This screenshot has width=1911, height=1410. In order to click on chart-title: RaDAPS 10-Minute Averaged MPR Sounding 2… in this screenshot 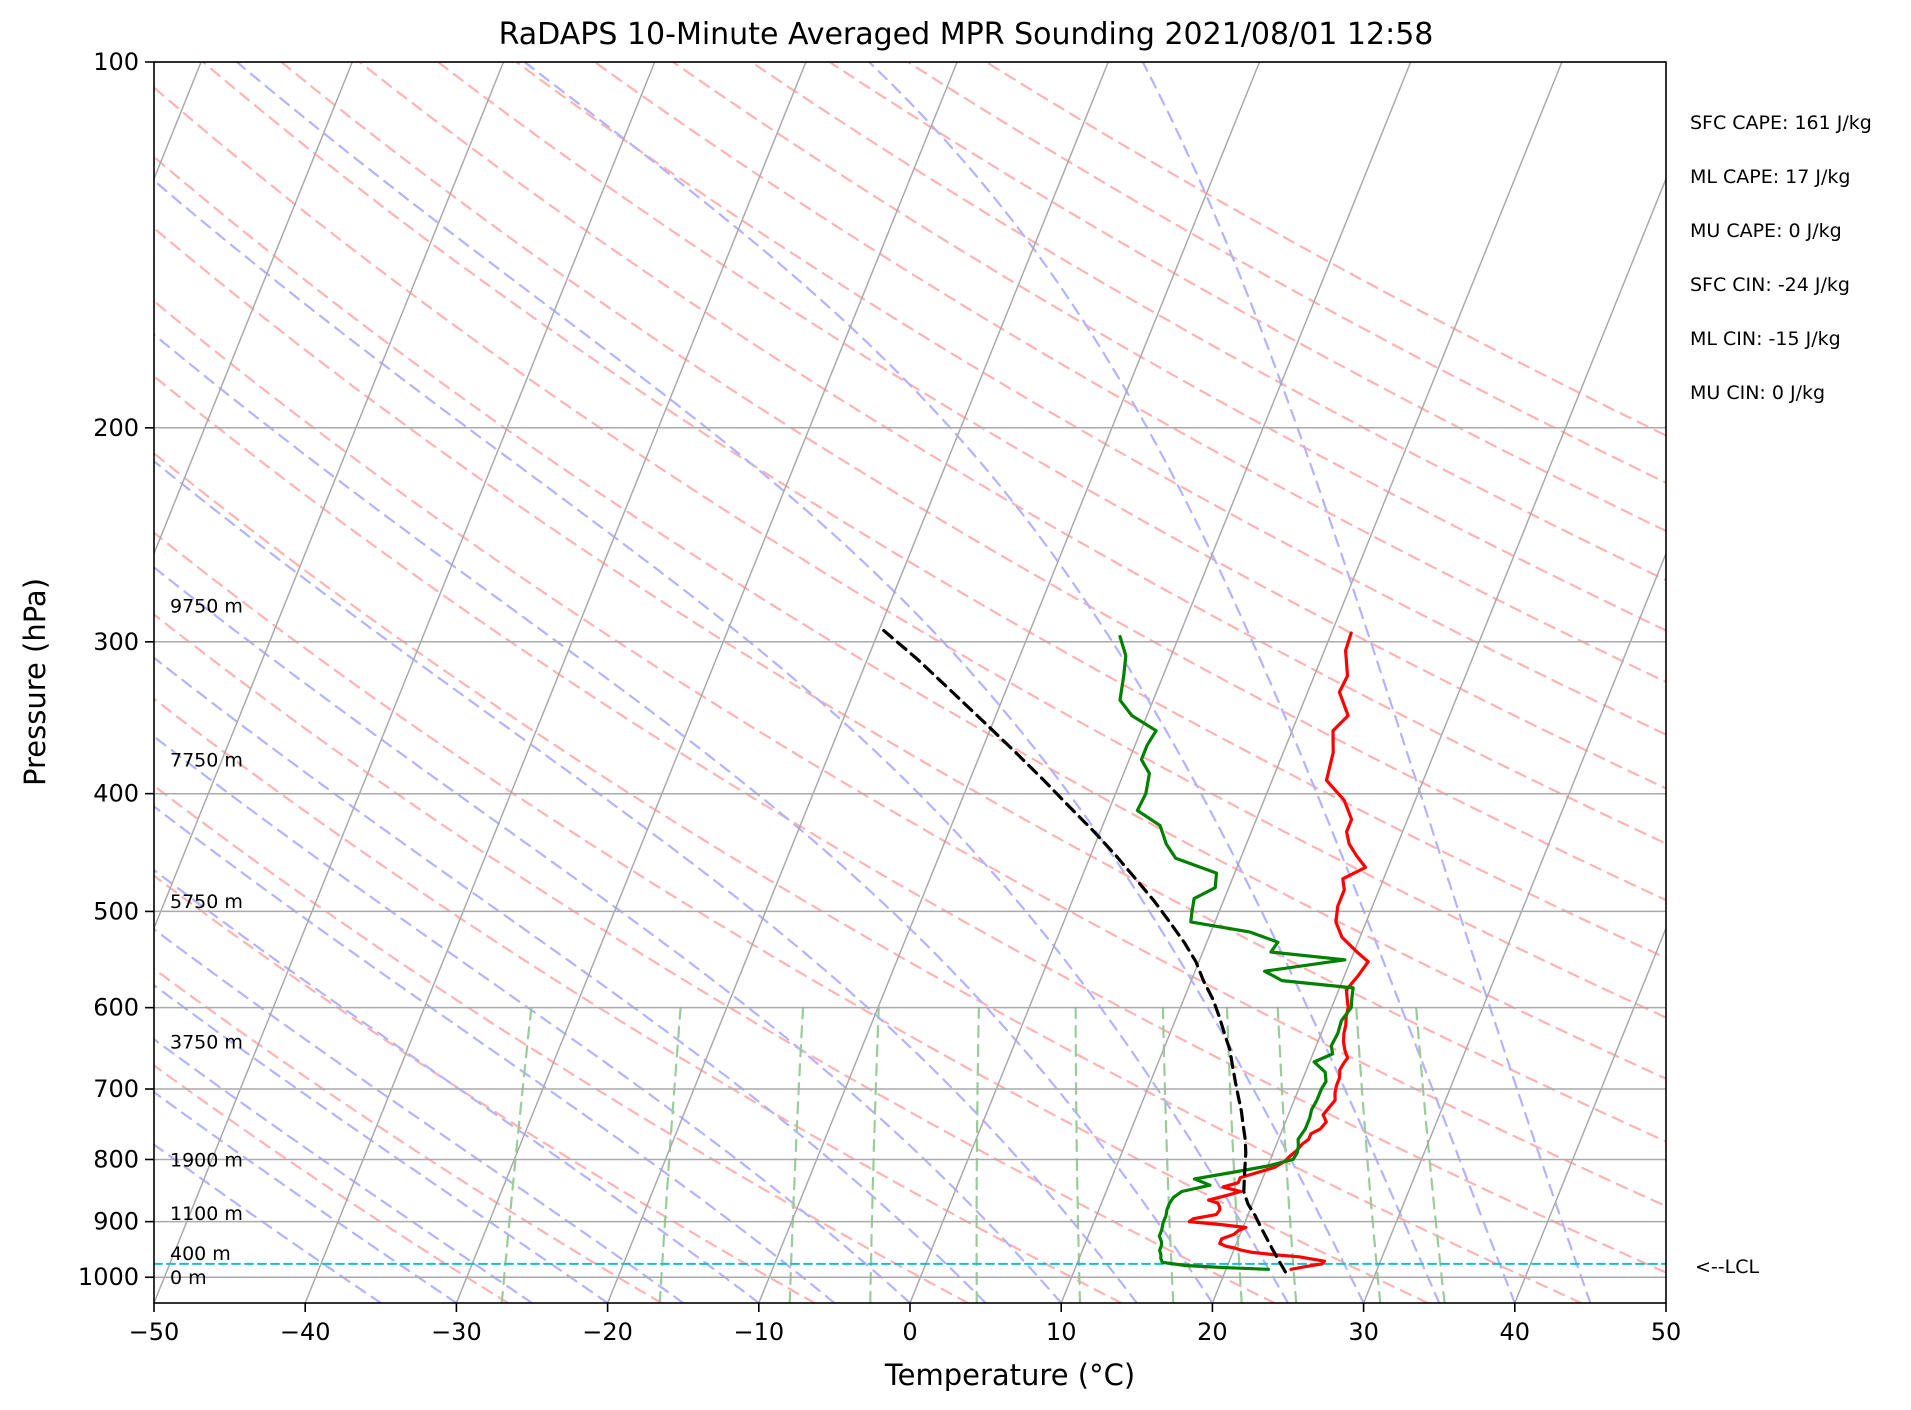, I will do `click(966, 34)`.